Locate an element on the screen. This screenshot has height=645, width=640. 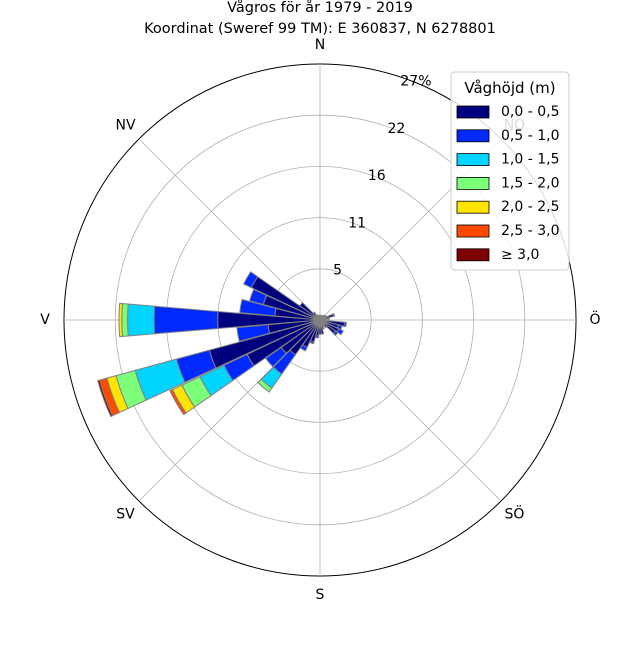
direction-label-nv: NV is located at coordinates (126, 126).